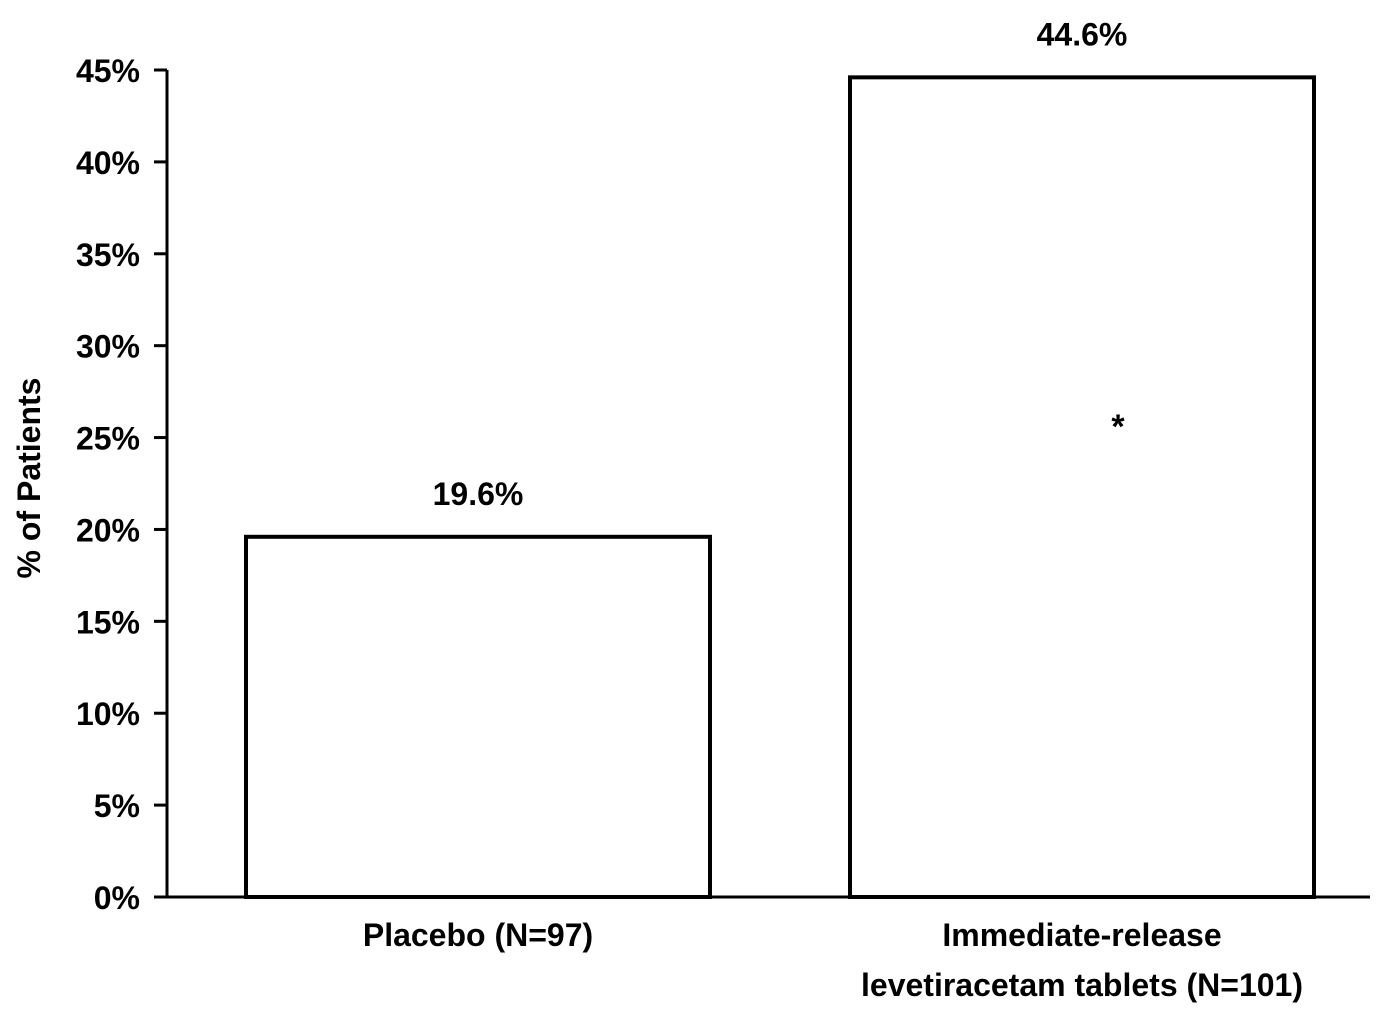 This screenshot has height=1012, width=1387. Describe the element at coordinates (1118, 427) in the screenshot. I see `significance-asterisk: *` at that location.